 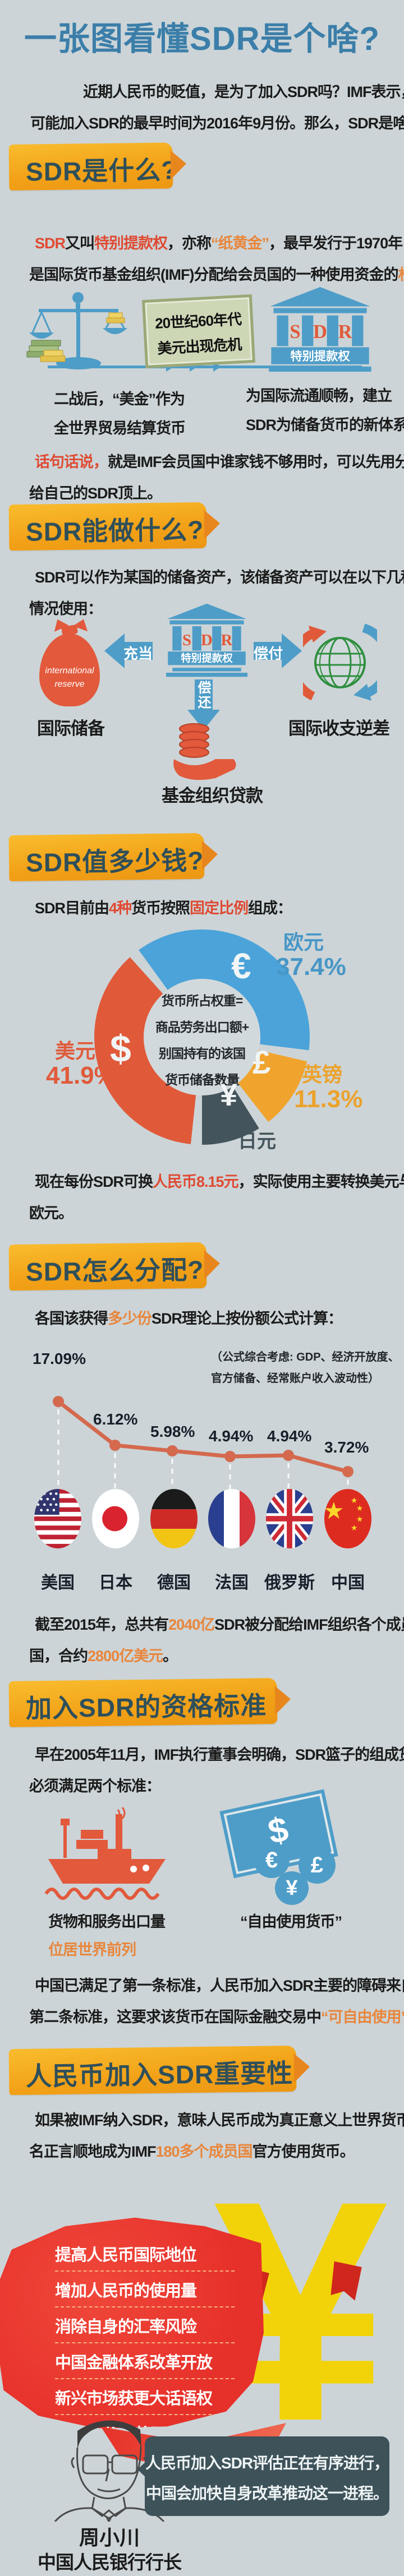 I want to click on importance-line-2: 名正言顺地成为IMF180多个成员国官方使用货币。, so click(x=192, y=2151).